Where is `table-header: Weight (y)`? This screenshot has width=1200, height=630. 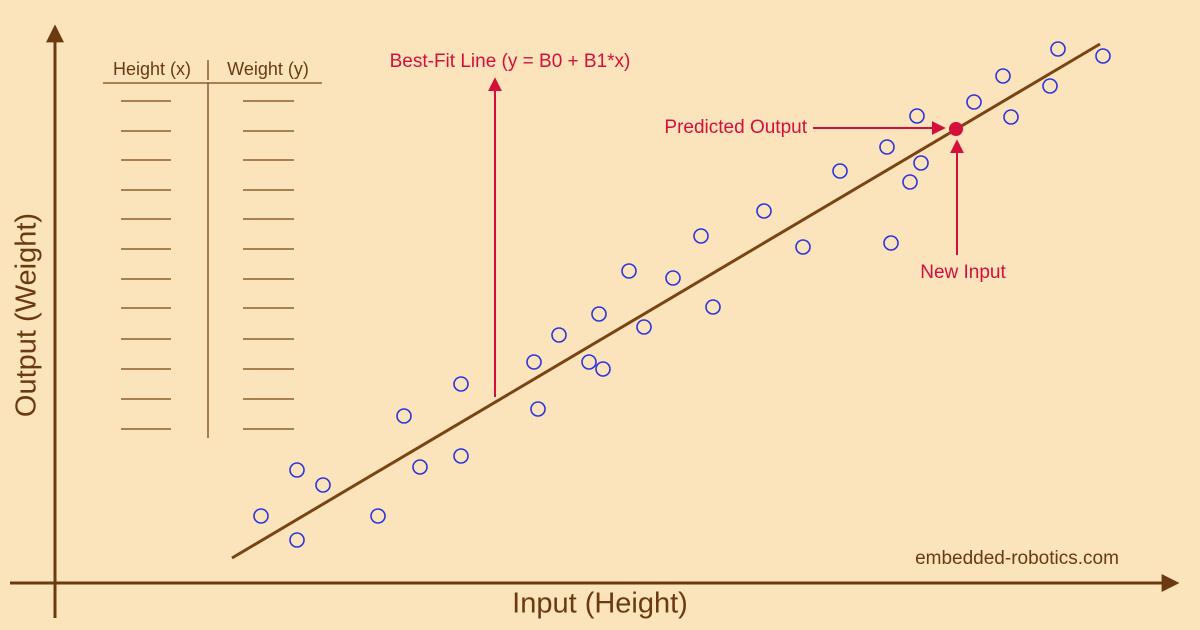
table-header: Weight (y) is located at coordinates (268, 69).